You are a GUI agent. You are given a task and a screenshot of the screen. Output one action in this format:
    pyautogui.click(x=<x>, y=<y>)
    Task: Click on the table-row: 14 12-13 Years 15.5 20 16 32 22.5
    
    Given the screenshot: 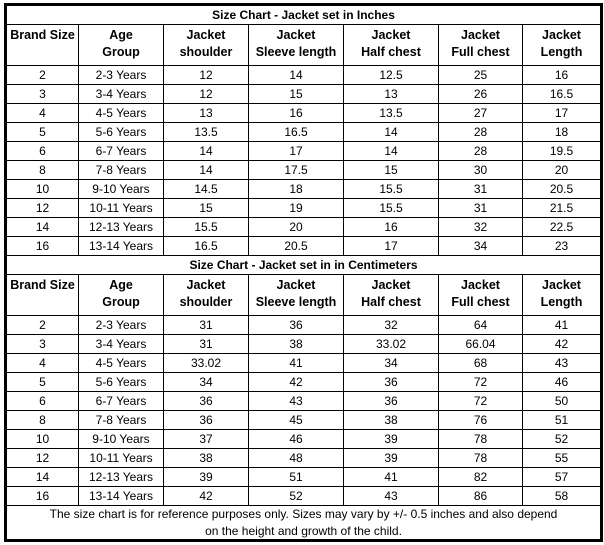 What is the action you would take?
    pyautogui.click(x=304, y=227)
    